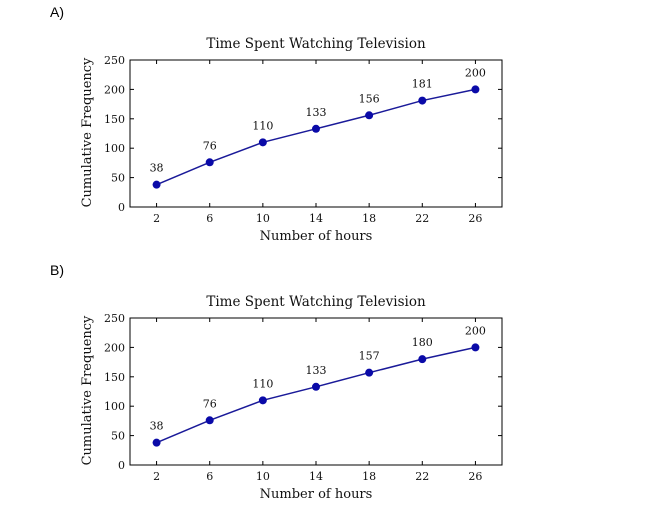  What do you see at coordinates (114, 347) in the screenshot?
I see `b-y-tick-label: 200` at bounding box center [114, 347].